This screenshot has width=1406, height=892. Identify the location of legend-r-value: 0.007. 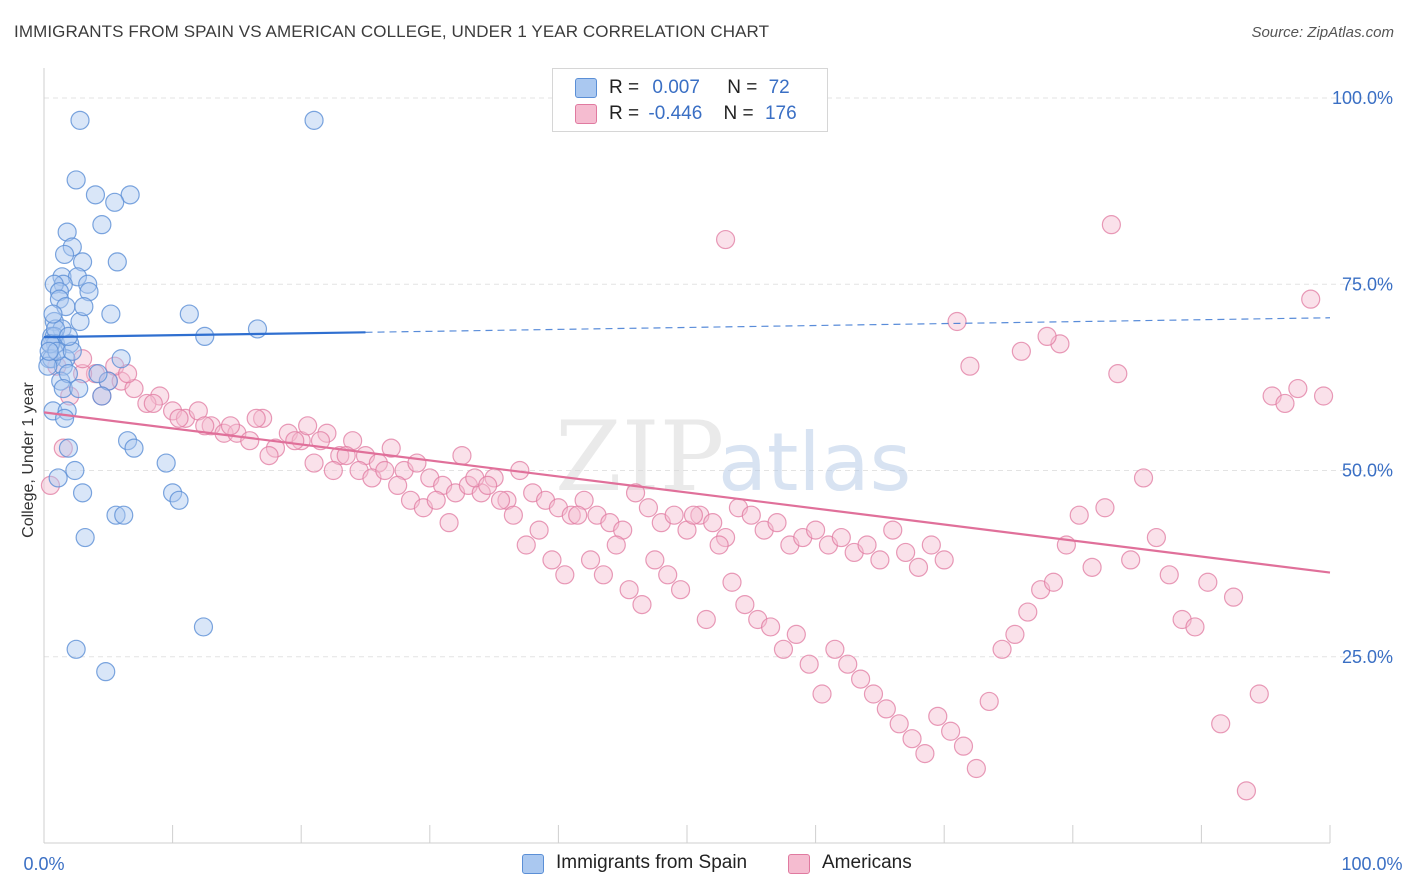
(676, 87).